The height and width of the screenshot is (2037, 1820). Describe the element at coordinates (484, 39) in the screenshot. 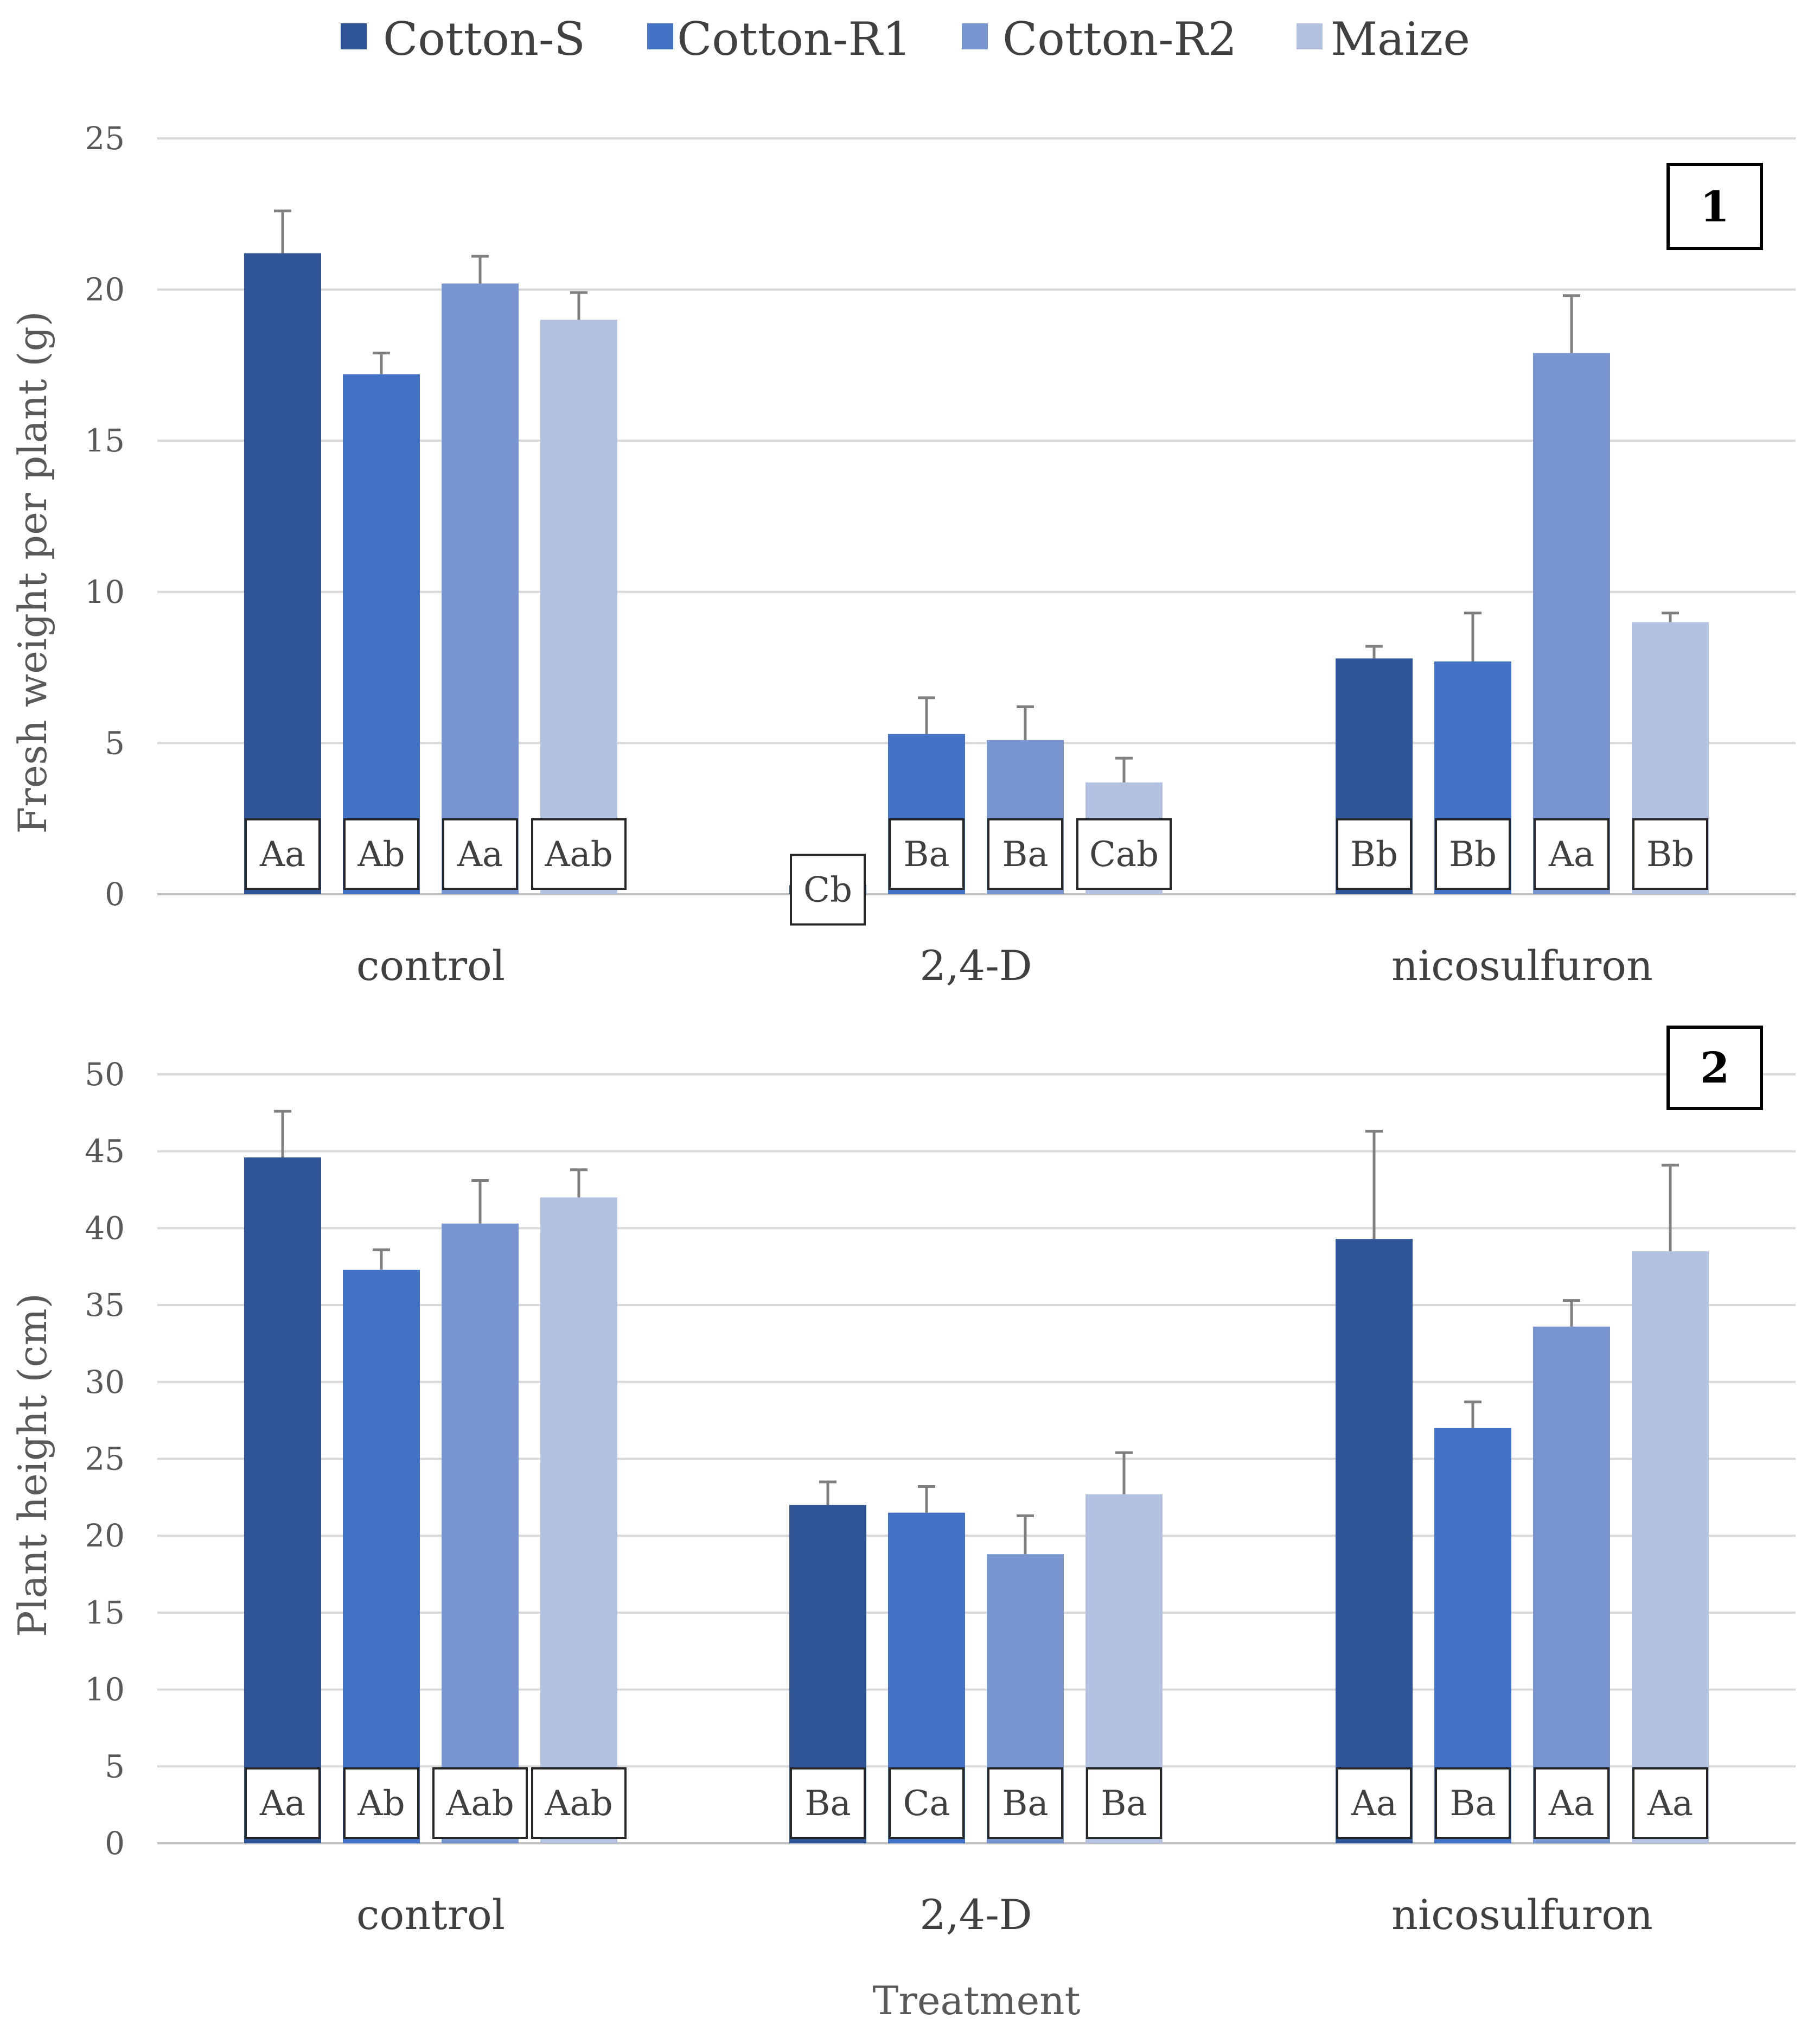

I see `legend-label: Cotton-S` at that location.